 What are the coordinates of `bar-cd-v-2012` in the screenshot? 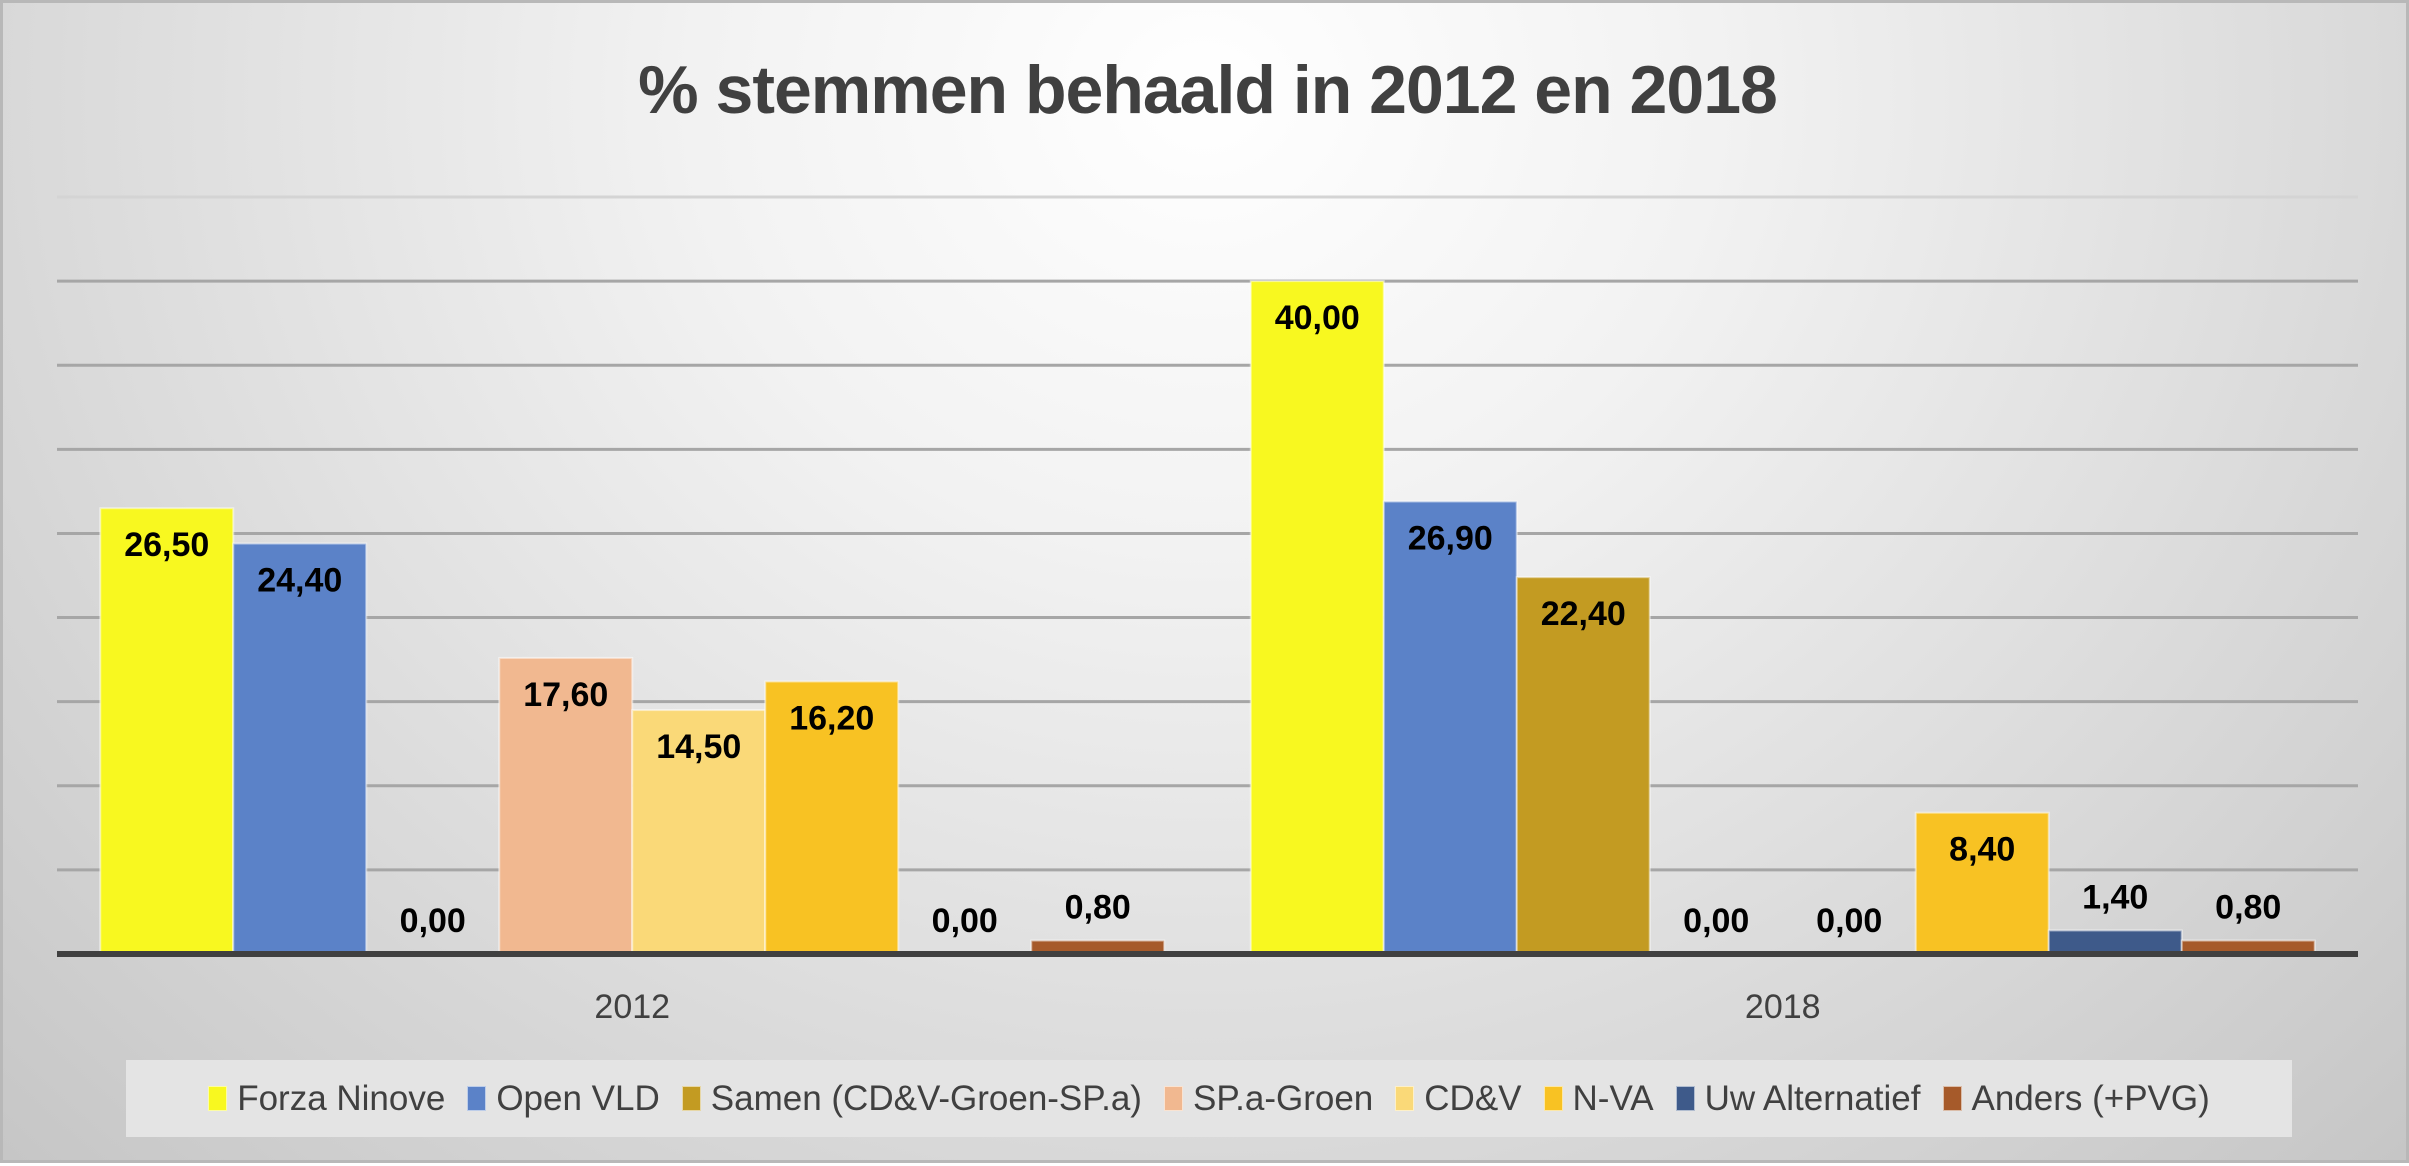 It's located at (699, 832).